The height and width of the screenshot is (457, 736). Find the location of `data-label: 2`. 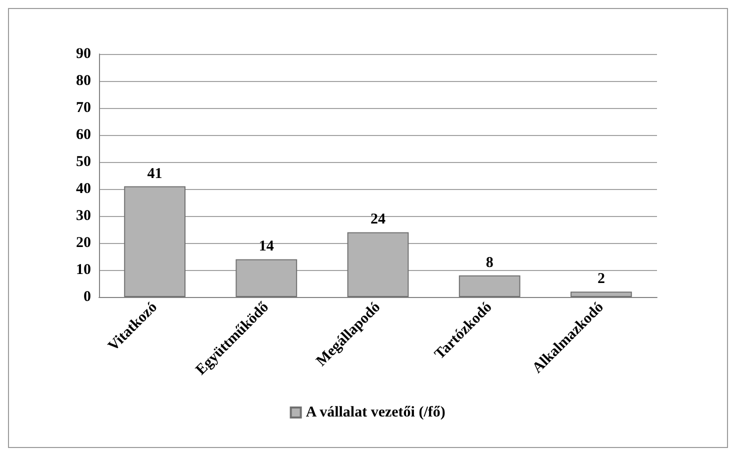

data-label: 2 is located at coordinates (601, 279).